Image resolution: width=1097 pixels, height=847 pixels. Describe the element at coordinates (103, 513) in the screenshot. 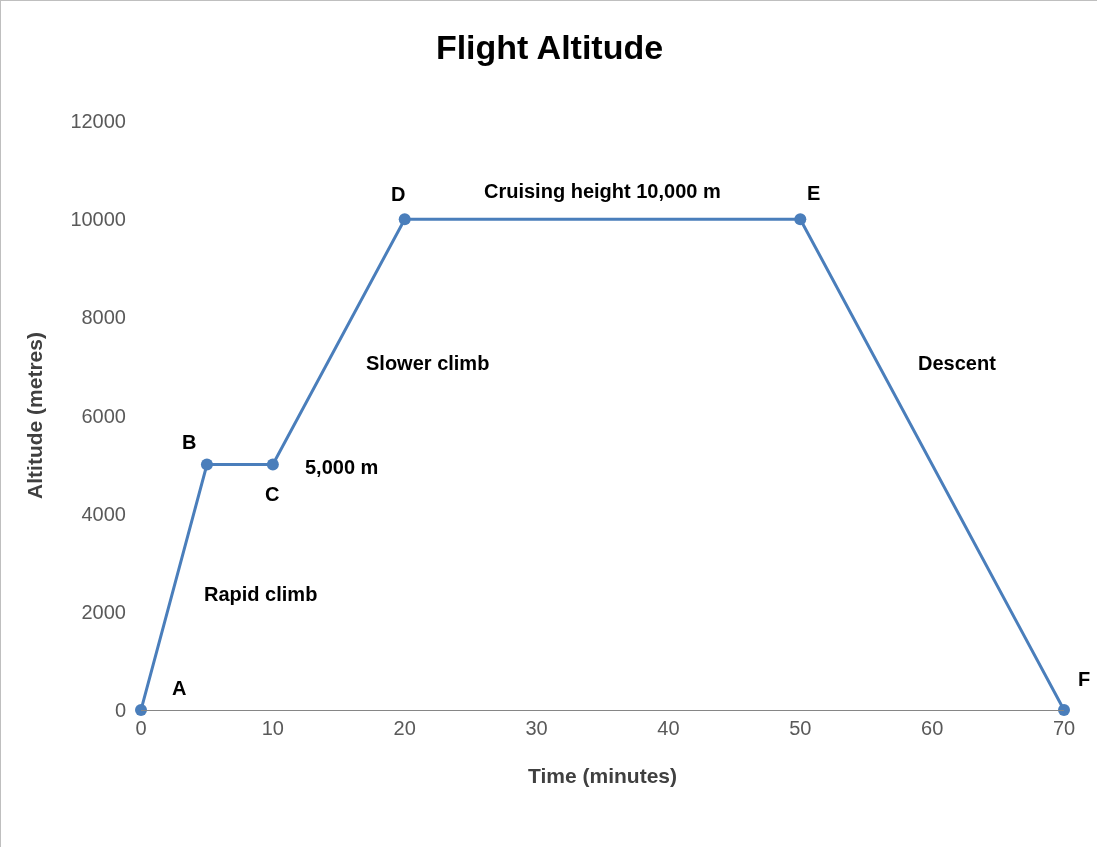

I see `y-tick-label: 4000` at that location.